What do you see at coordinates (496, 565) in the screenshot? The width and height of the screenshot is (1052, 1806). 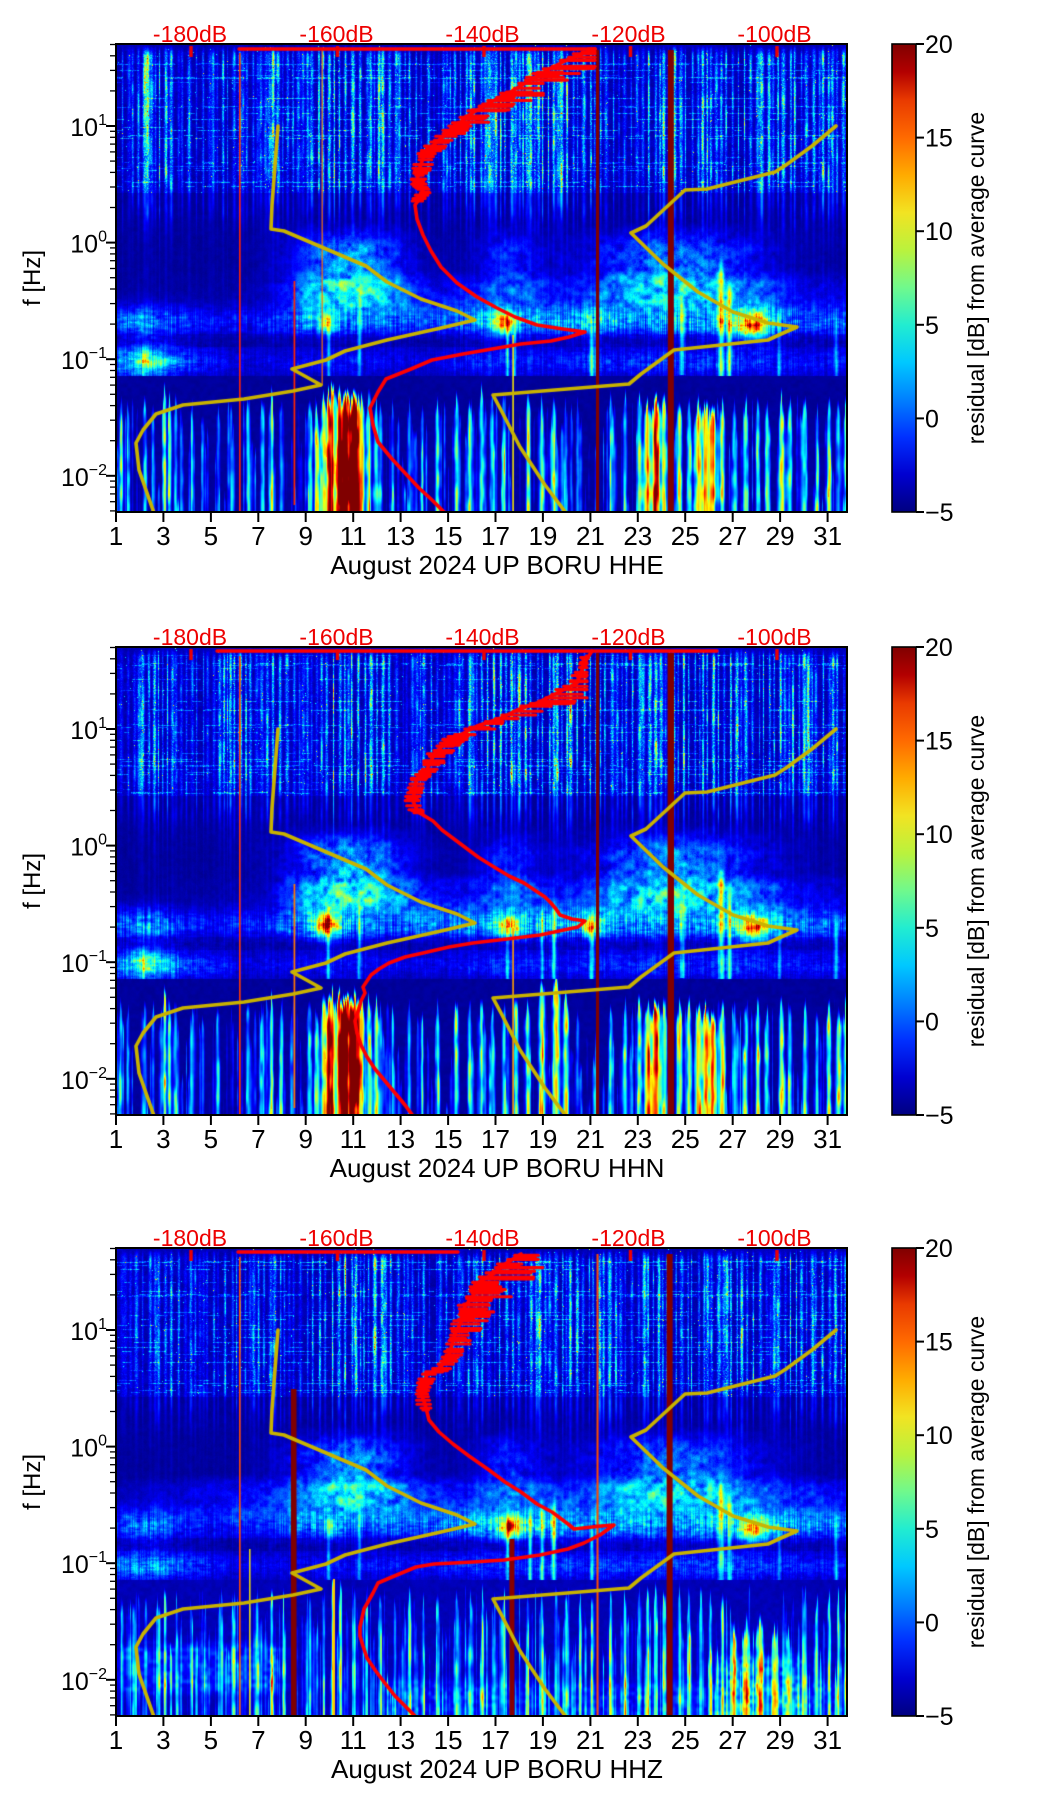 I see `svg-text: August 2024 UP BORU HHE` at bounding box center [496, 565].